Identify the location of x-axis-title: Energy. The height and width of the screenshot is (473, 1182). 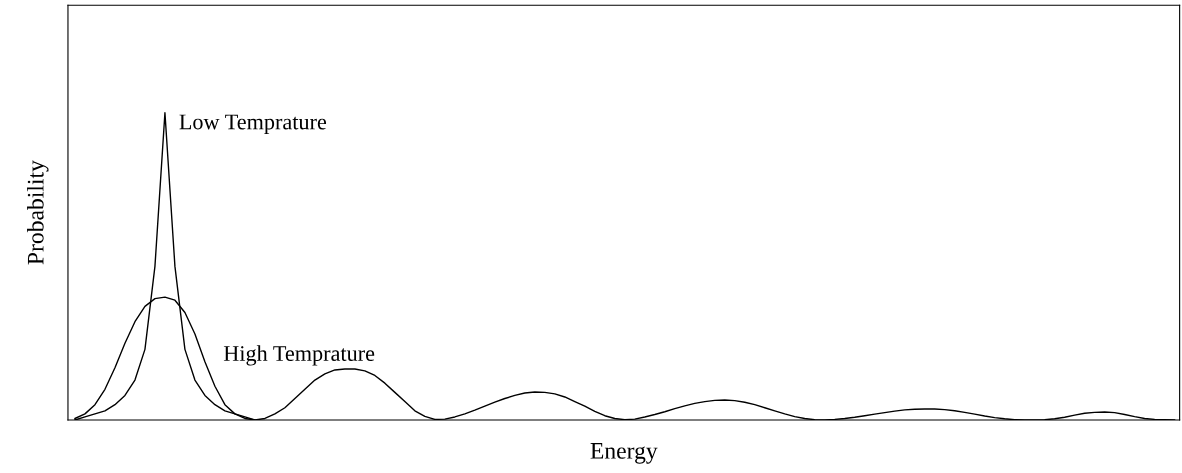
(624, 453).